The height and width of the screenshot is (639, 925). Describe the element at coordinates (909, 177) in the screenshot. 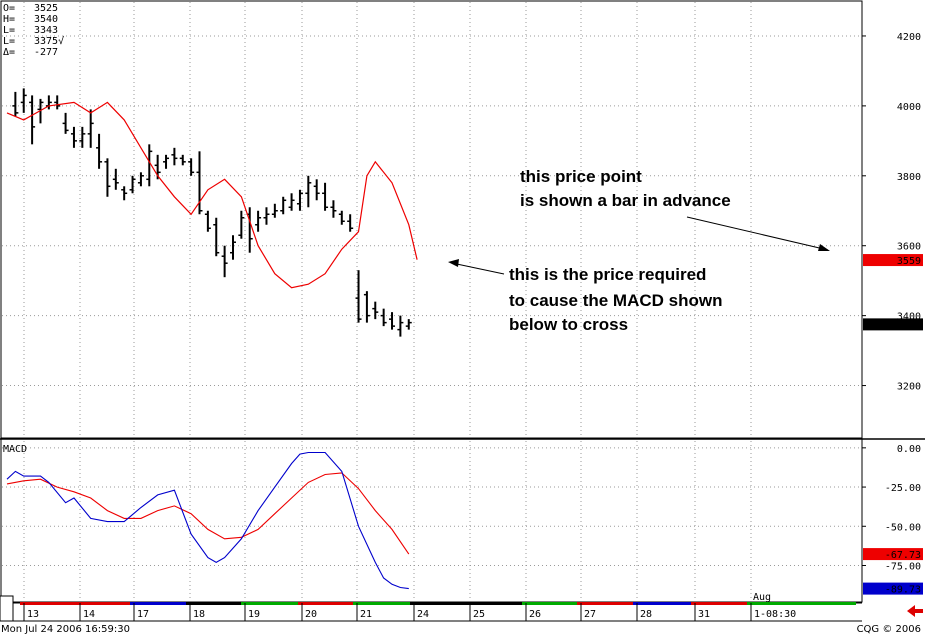

I see `price-ytick-label: 3800` at that location.